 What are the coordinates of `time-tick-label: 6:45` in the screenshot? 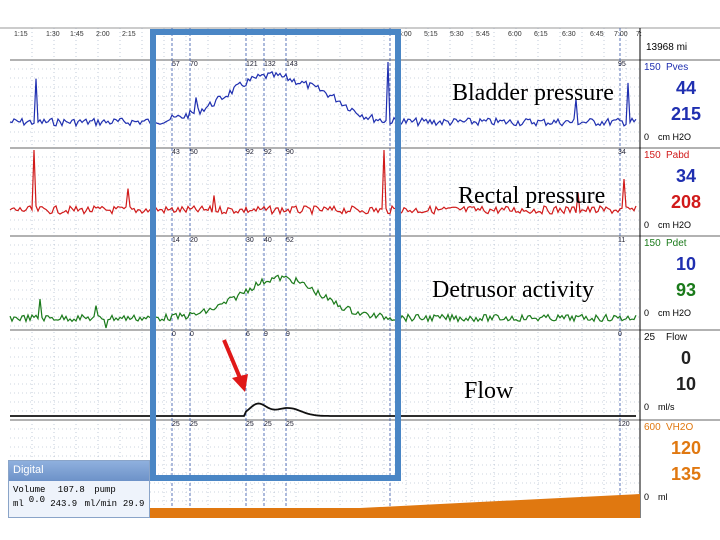 It's located at (597, 34).